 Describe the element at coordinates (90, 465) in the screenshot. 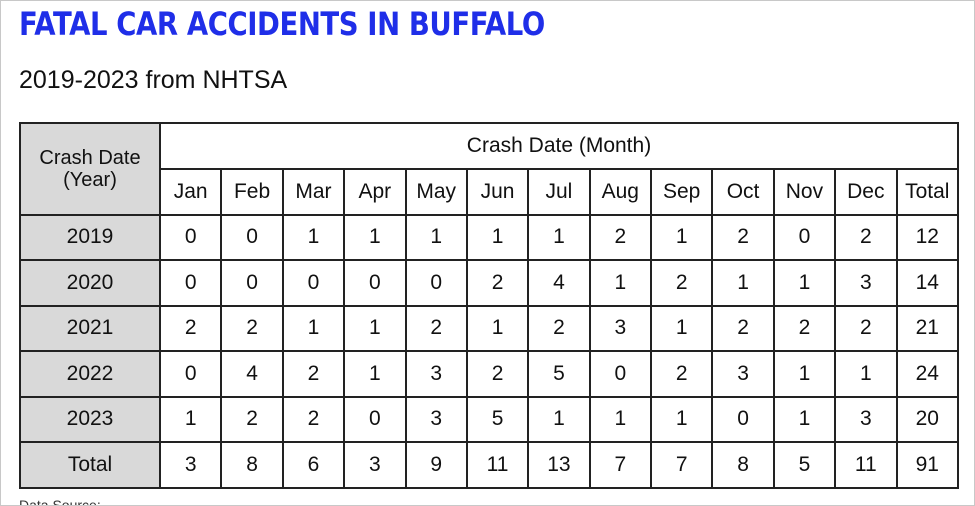

I see `table-row-header: Total` at that location.